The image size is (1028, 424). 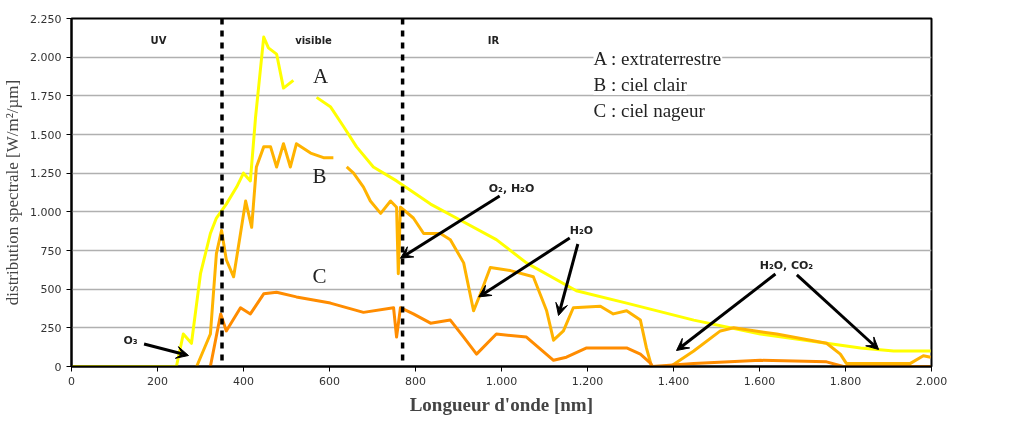 I want to click on x-tick-label: 200, so click(x=157, y=381).